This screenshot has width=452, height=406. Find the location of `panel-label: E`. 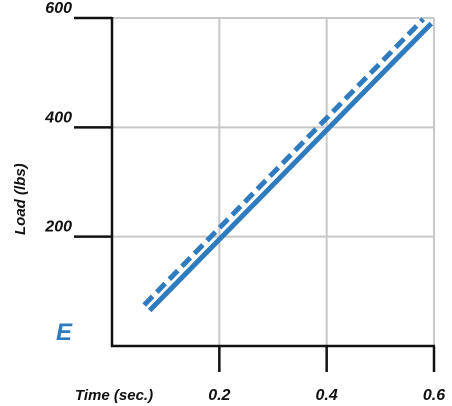

panel-label: E is located at coordinates (64, 332).